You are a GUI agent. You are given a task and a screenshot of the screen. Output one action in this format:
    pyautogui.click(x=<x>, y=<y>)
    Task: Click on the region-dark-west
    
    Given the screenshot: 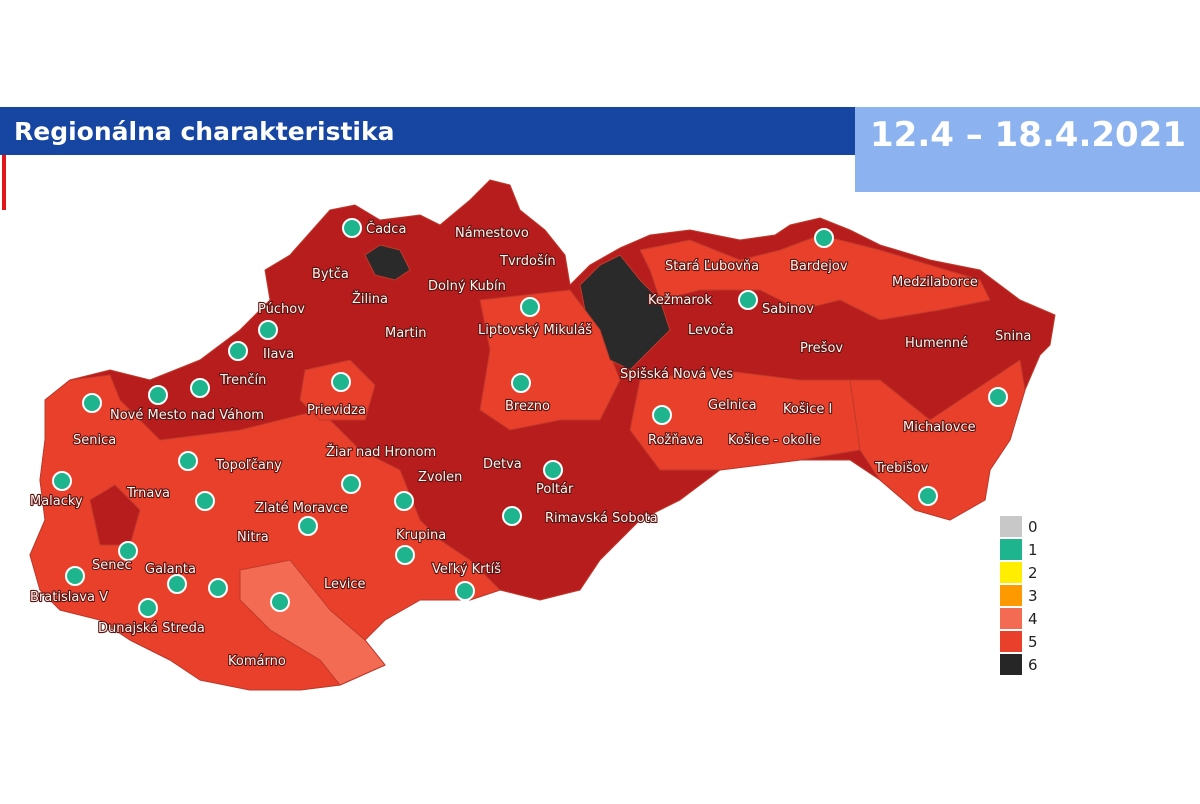 What is the action you would take?
    pyautogui.click(x=115, y=515)
    